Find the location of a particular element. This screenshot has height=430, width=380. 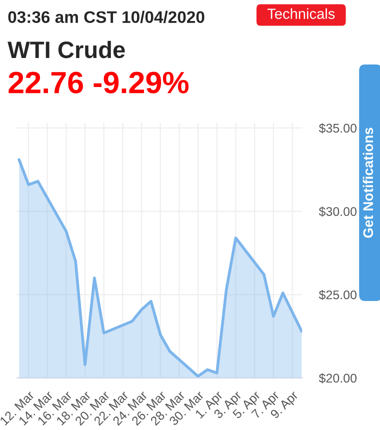

y-tick-label: $20.00 is located at coordinates (337, 378).